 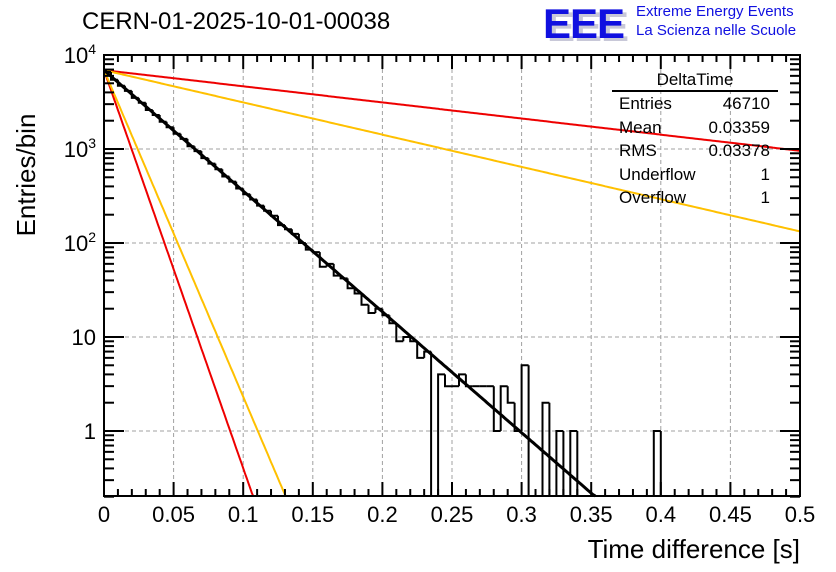 What do you see at coordinates (638, 150) in the screenshot?
I see `stats-label: RMS` at bounding box center [638, 150].